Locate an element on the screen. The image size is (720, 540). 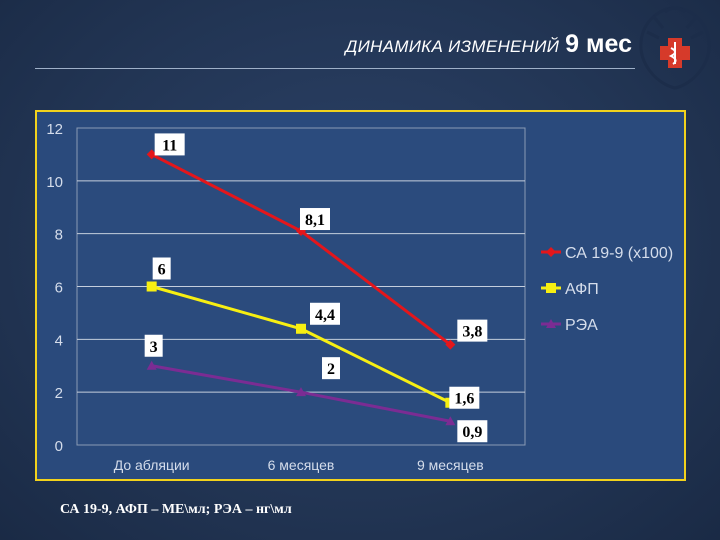
data-label: 11 is located at coordinates (169, 144).